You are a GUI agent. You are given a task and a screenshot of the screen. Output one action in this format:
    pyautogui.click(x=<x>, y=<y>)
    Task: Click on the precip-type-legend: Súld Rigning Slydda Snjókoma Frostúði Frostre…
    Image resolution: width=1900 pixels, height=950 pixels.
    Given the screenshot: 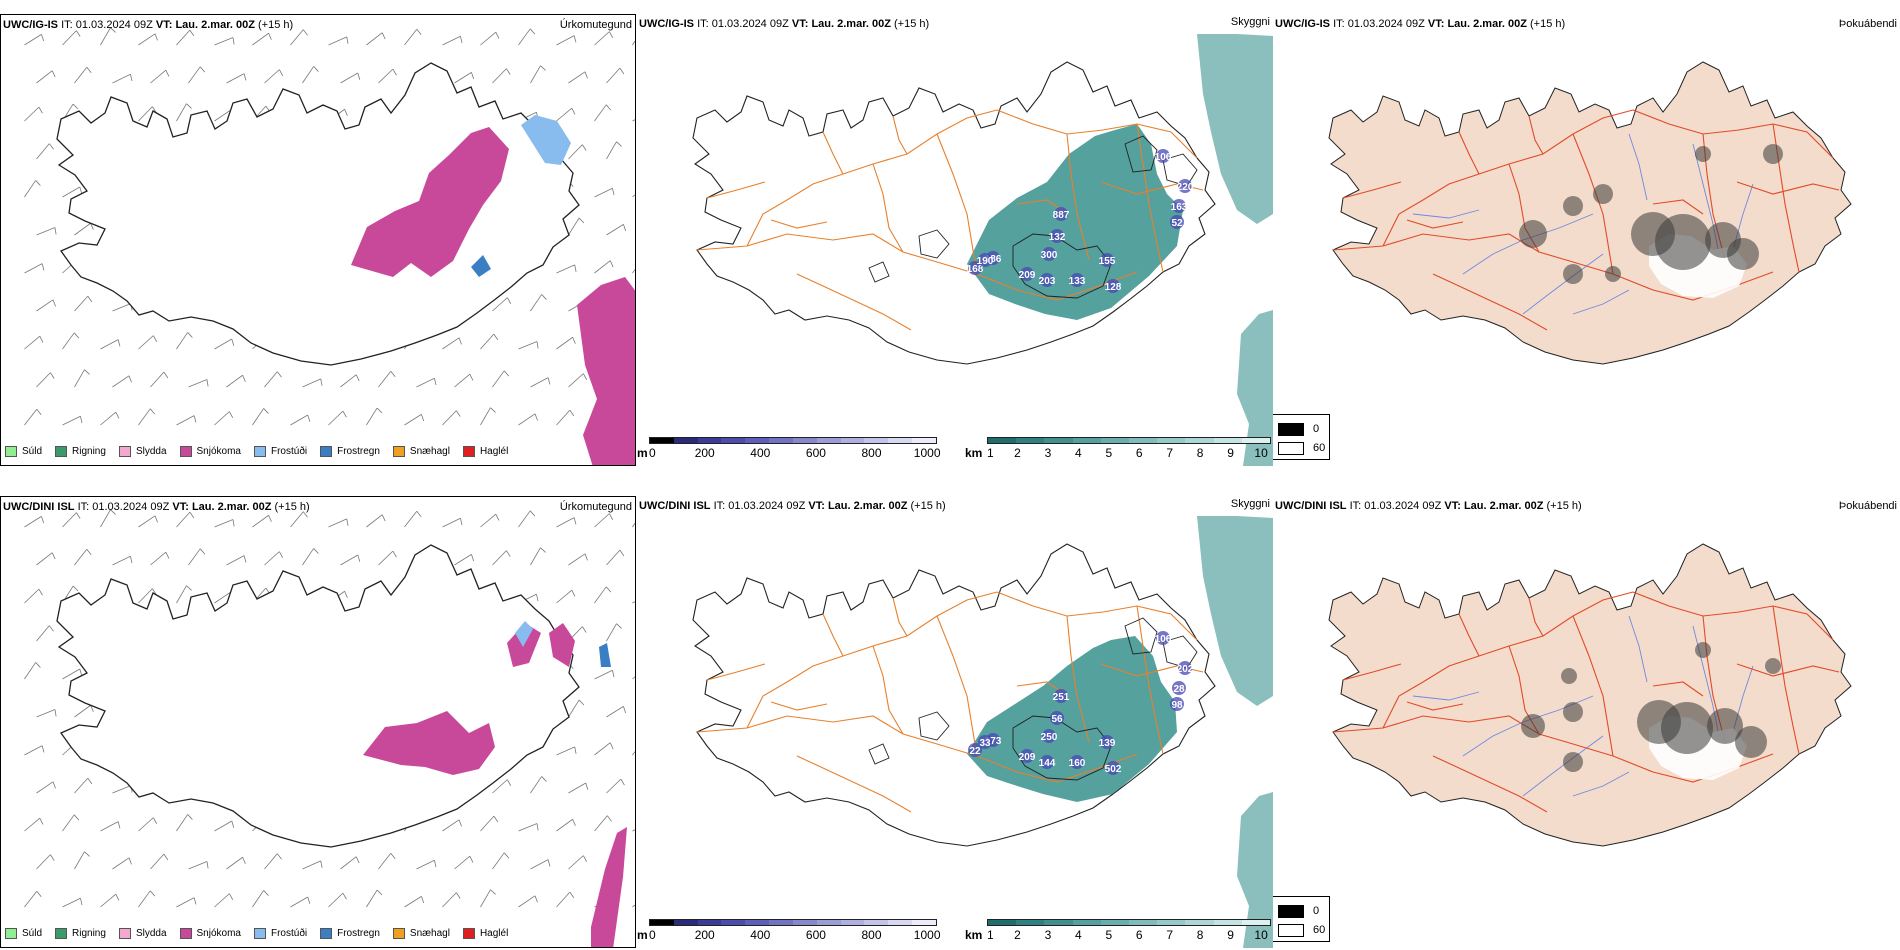 What is the action you would take?
    pyautogui.click(x=256, y=451)
    